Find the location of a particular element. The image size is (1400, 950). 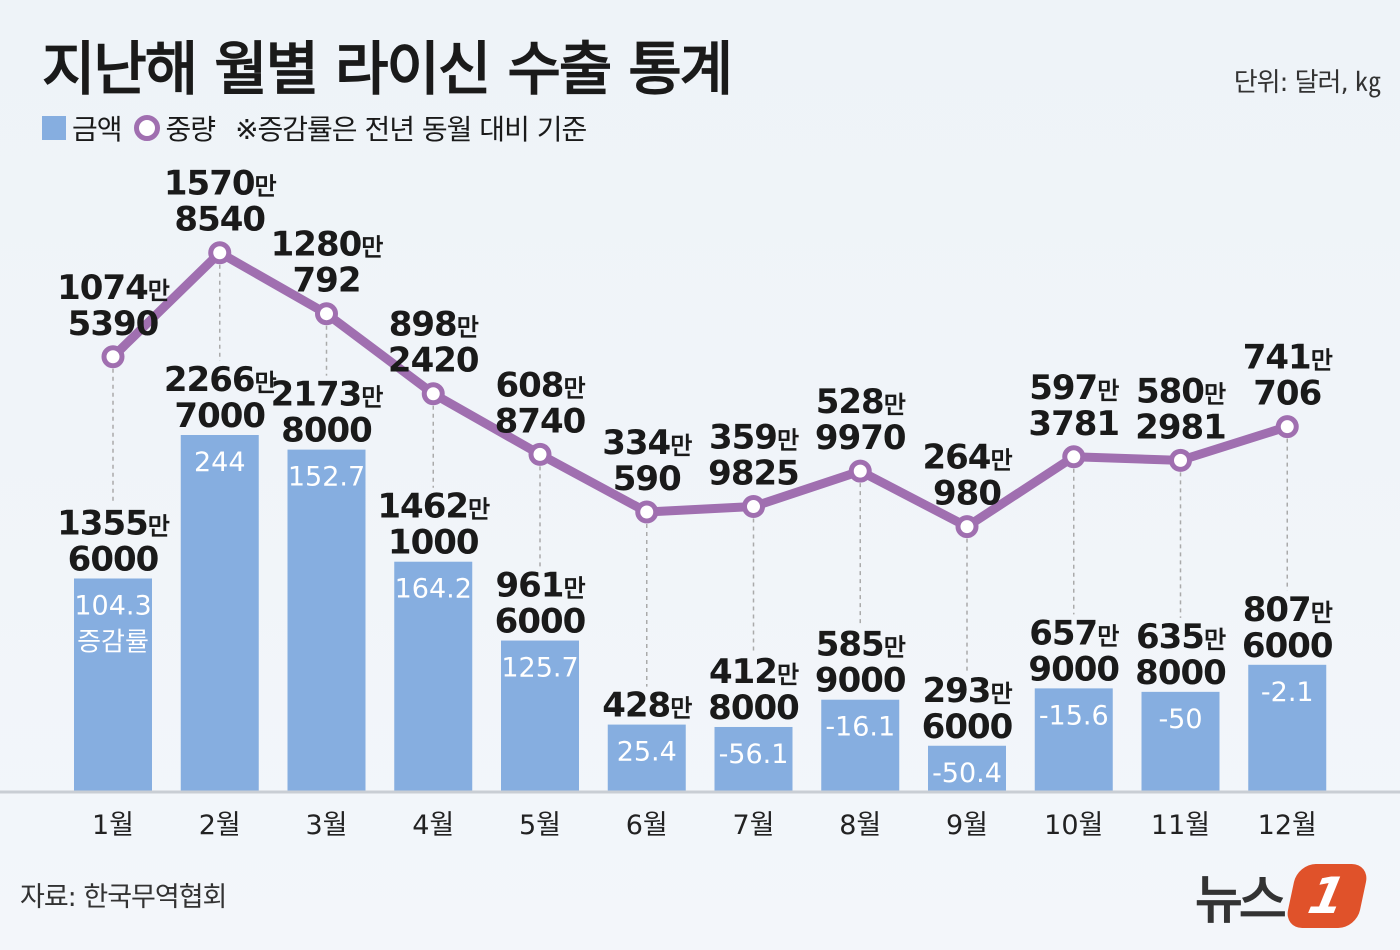

amount-label: 428만 is located at coordinates (647, 706).